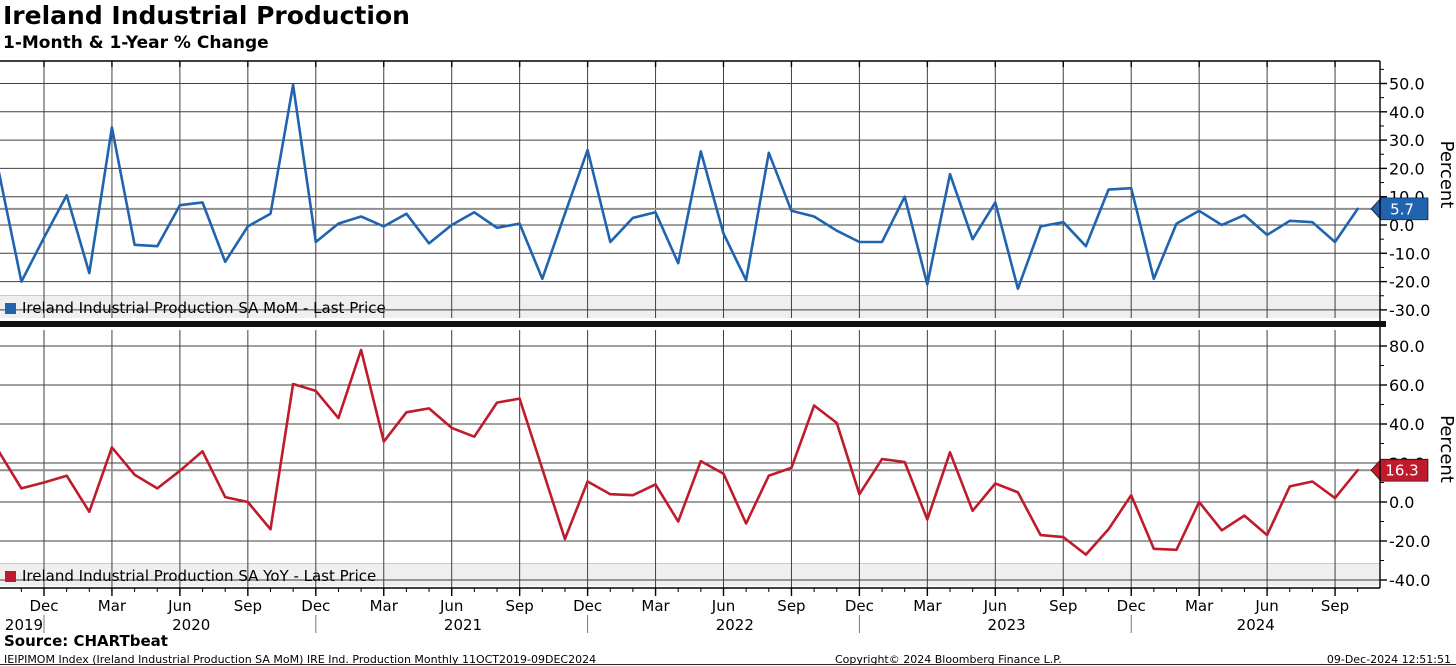 The width and height of the screenshot is (1456, 666). What do you see at coordinates (693, 324) in the screenshot?
I see `panel-separator` at bounding box center [693, 324].